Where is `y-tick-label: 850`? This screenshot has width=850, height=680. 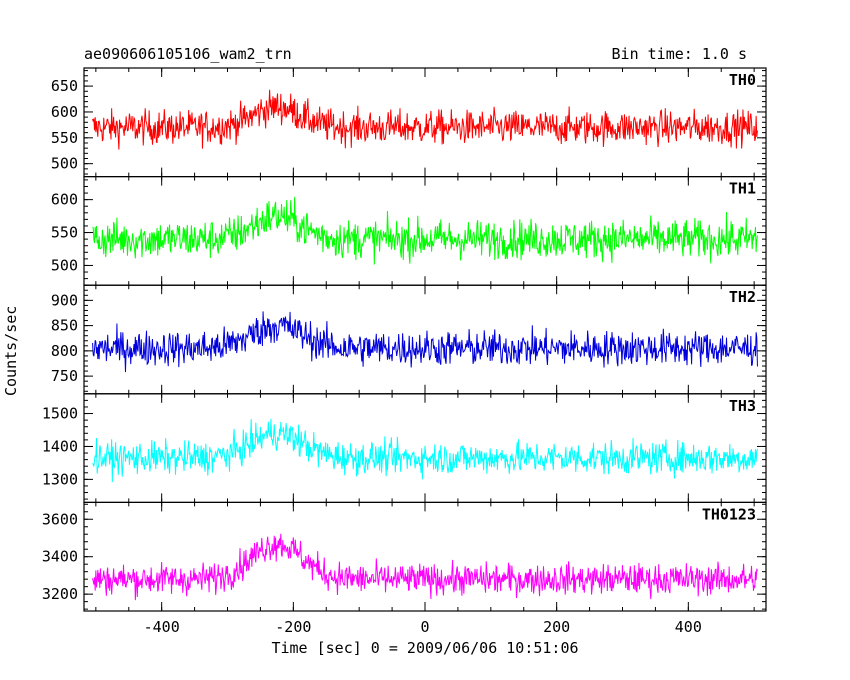 y-tick-label: 850 is located at coordinates (64, 326).